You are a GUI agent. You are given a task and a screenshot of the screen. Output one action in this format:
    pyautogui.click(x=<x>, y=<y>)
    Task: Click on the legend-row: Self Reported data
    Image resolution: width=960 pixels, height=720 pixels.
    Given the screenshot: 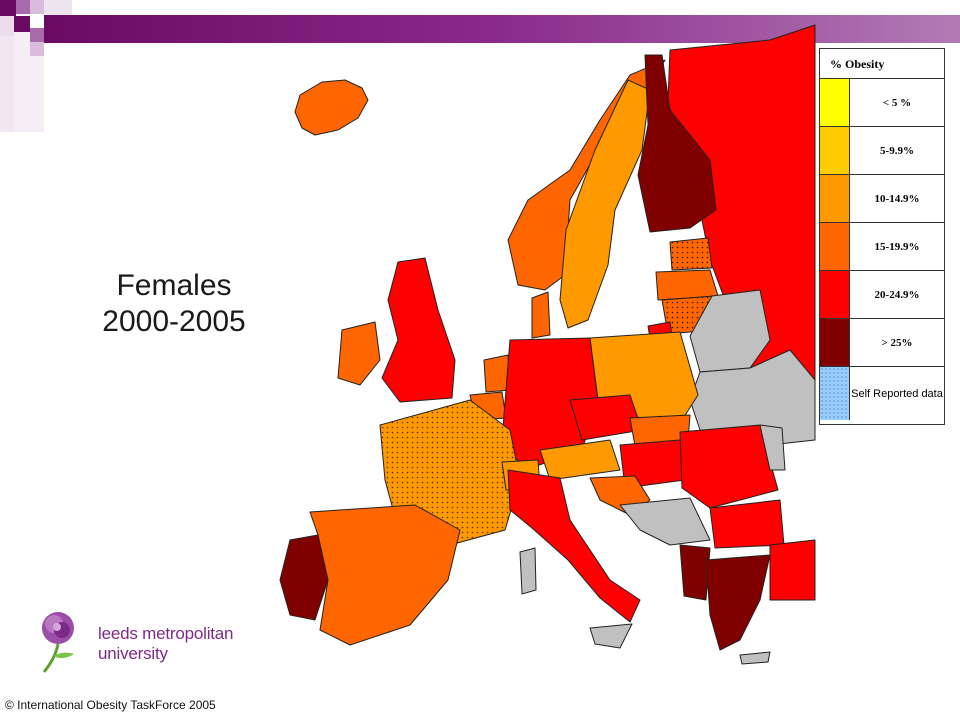 What is the action you would take?
    pyautogui.click(x=882, y=393)
    